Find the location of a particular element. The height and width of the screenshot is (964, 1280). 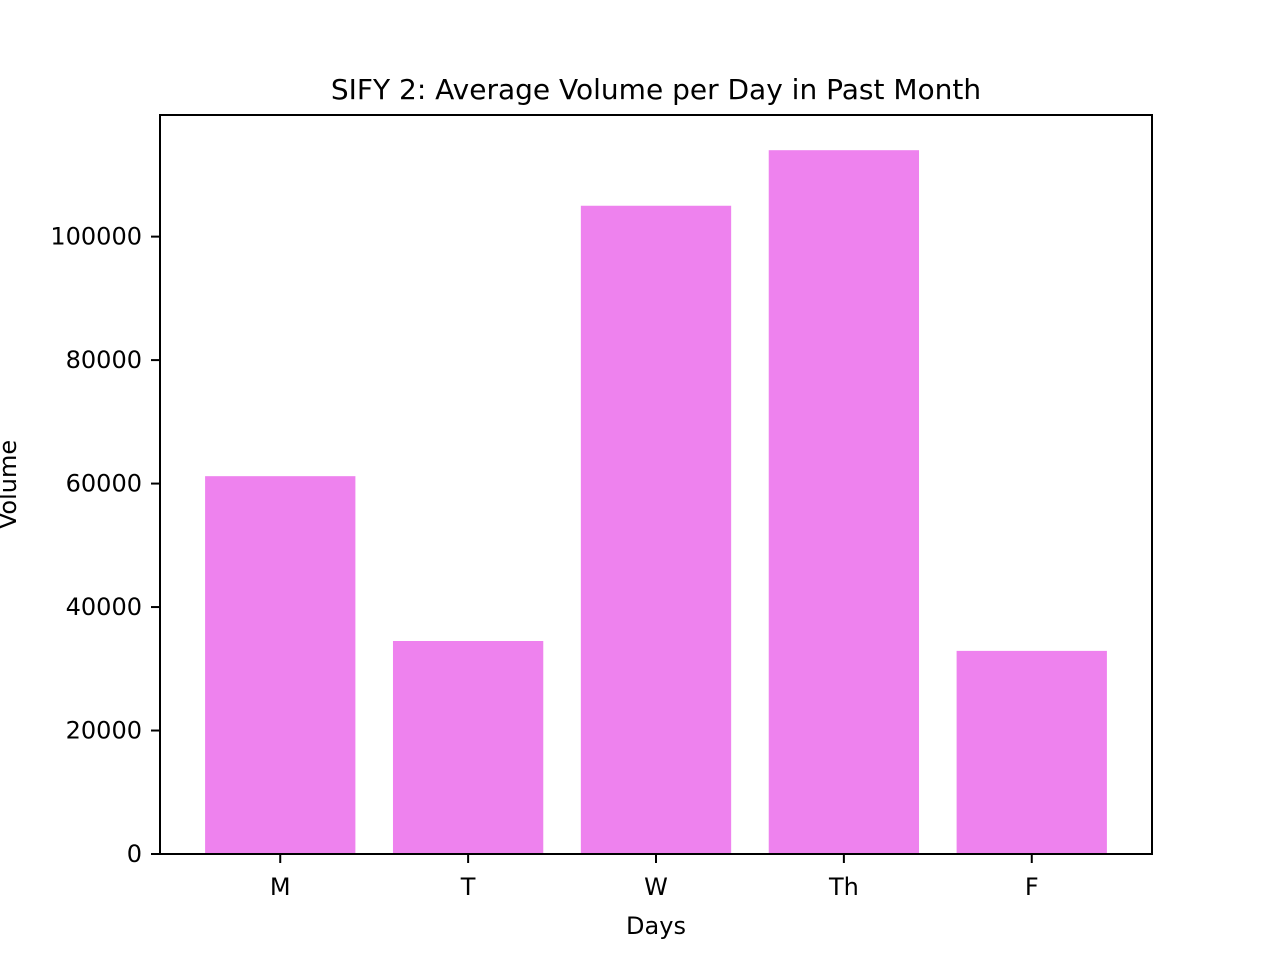

bar-m is located at coordinates (280, 665).